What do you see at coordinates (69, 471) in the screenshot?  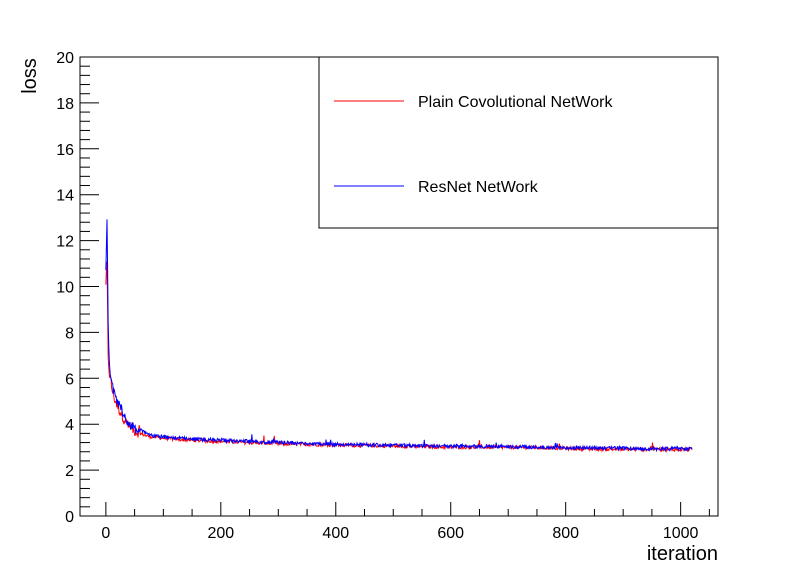 I see `y-tick-label: 2` at bounding box center [69, 471].